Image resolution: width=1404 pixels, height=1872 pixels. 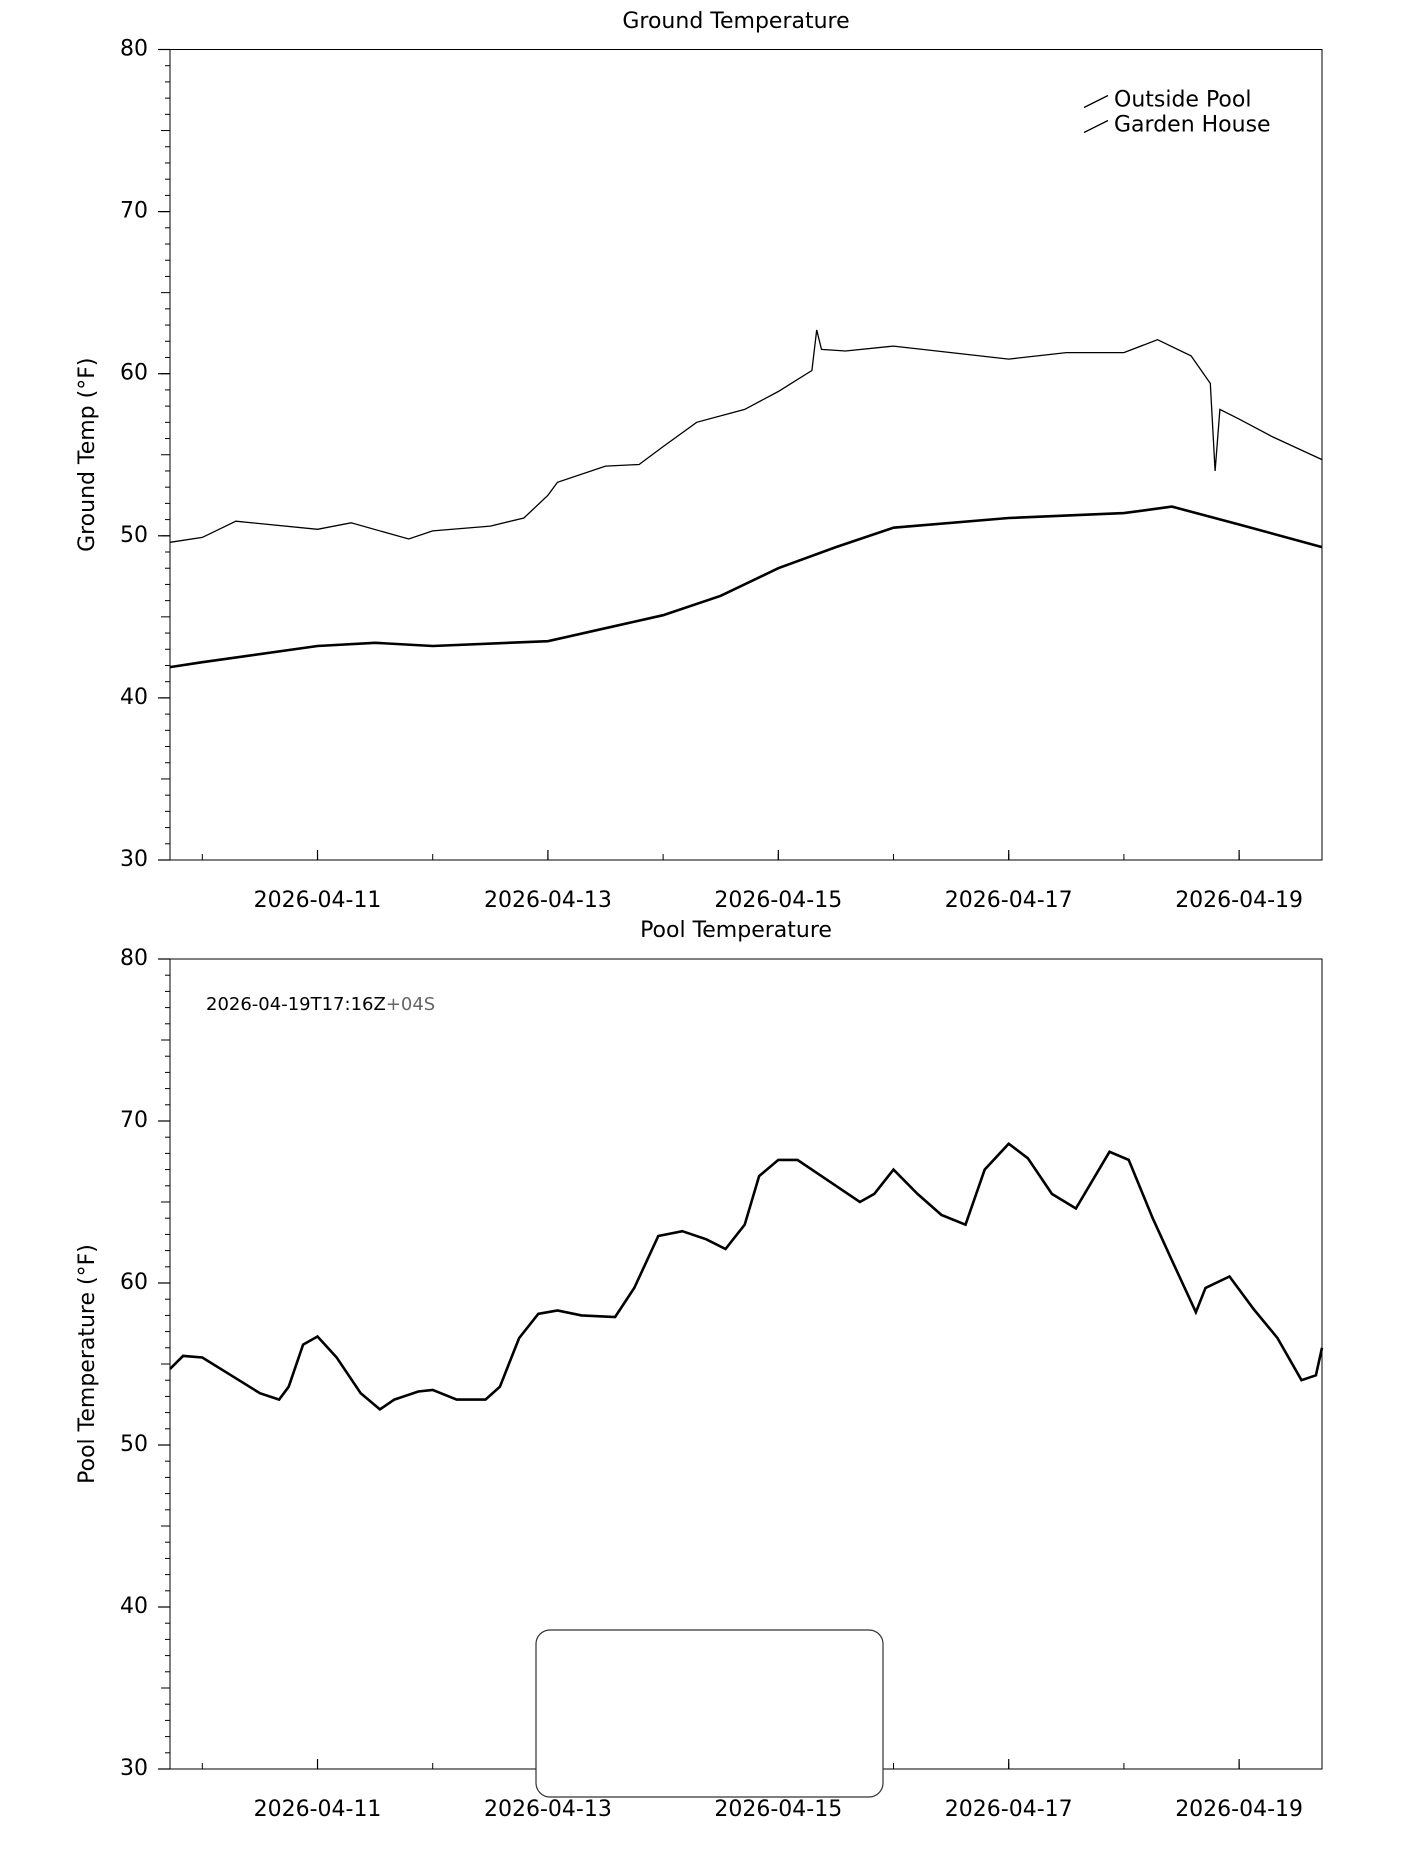 What do you see at coordinates (1192, 125) in the screenshot?
I see `legend-label: Garden House` at bounding box center [1192, 125].